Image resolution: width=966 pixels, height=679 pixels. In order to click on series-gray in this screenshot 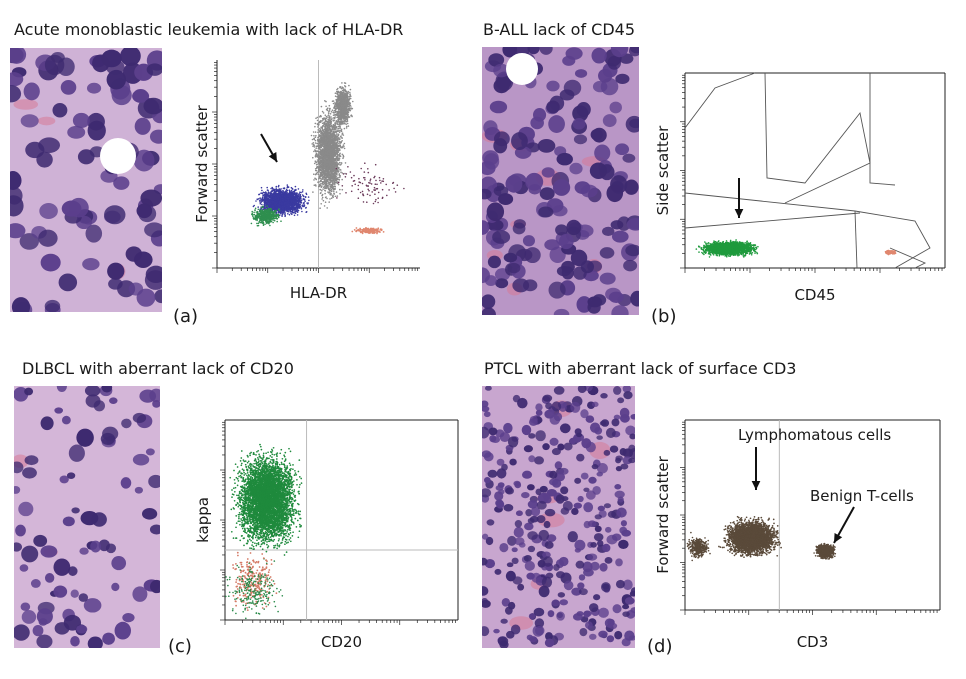, I will do `click(328, 154)`.